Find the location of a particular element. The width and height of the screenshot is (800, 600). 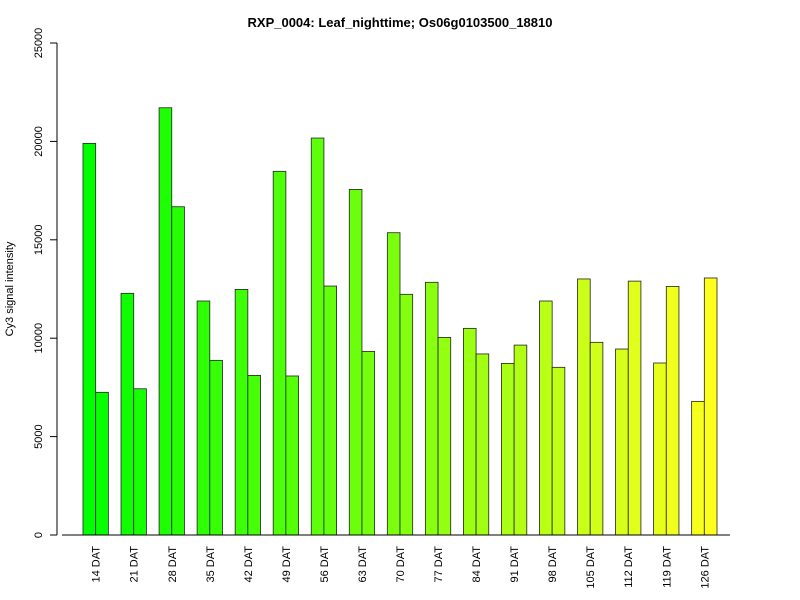

bar-35-dat-rep2 is located at coordinates (216, 447).